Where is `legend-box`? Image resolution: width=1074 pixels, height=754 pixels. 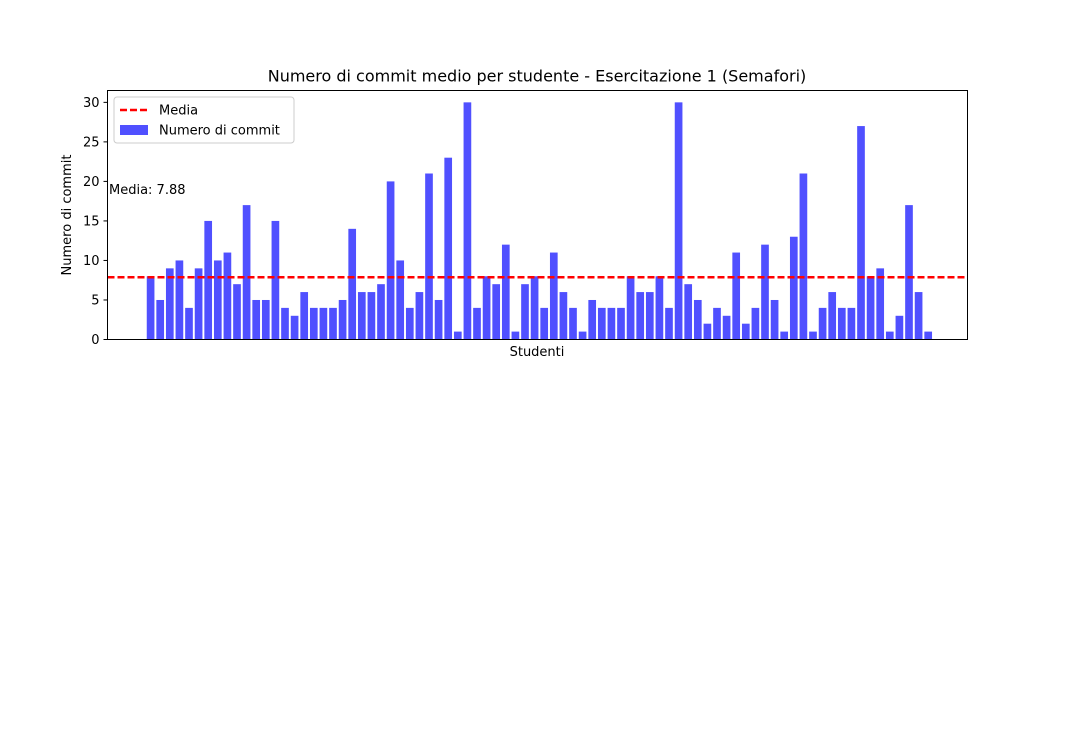
legend-box is located at coordinates (204, 120).